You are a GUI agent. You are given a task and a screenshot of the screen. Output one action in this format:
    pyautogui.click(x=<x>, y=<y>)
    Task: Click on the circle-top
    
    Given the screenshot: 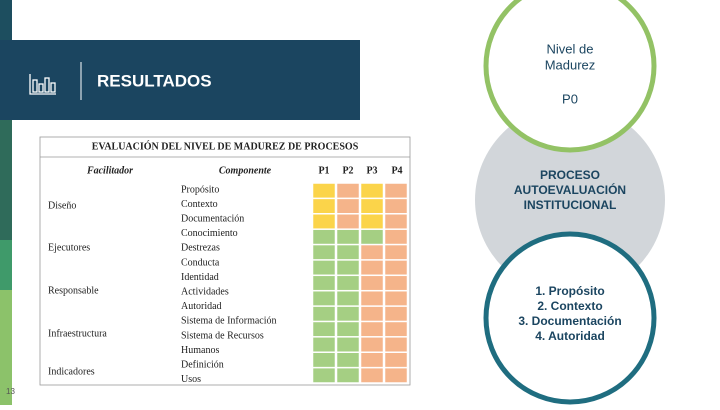 What is the action you would take?
    pyautogui.click(x=570, y=76)
    